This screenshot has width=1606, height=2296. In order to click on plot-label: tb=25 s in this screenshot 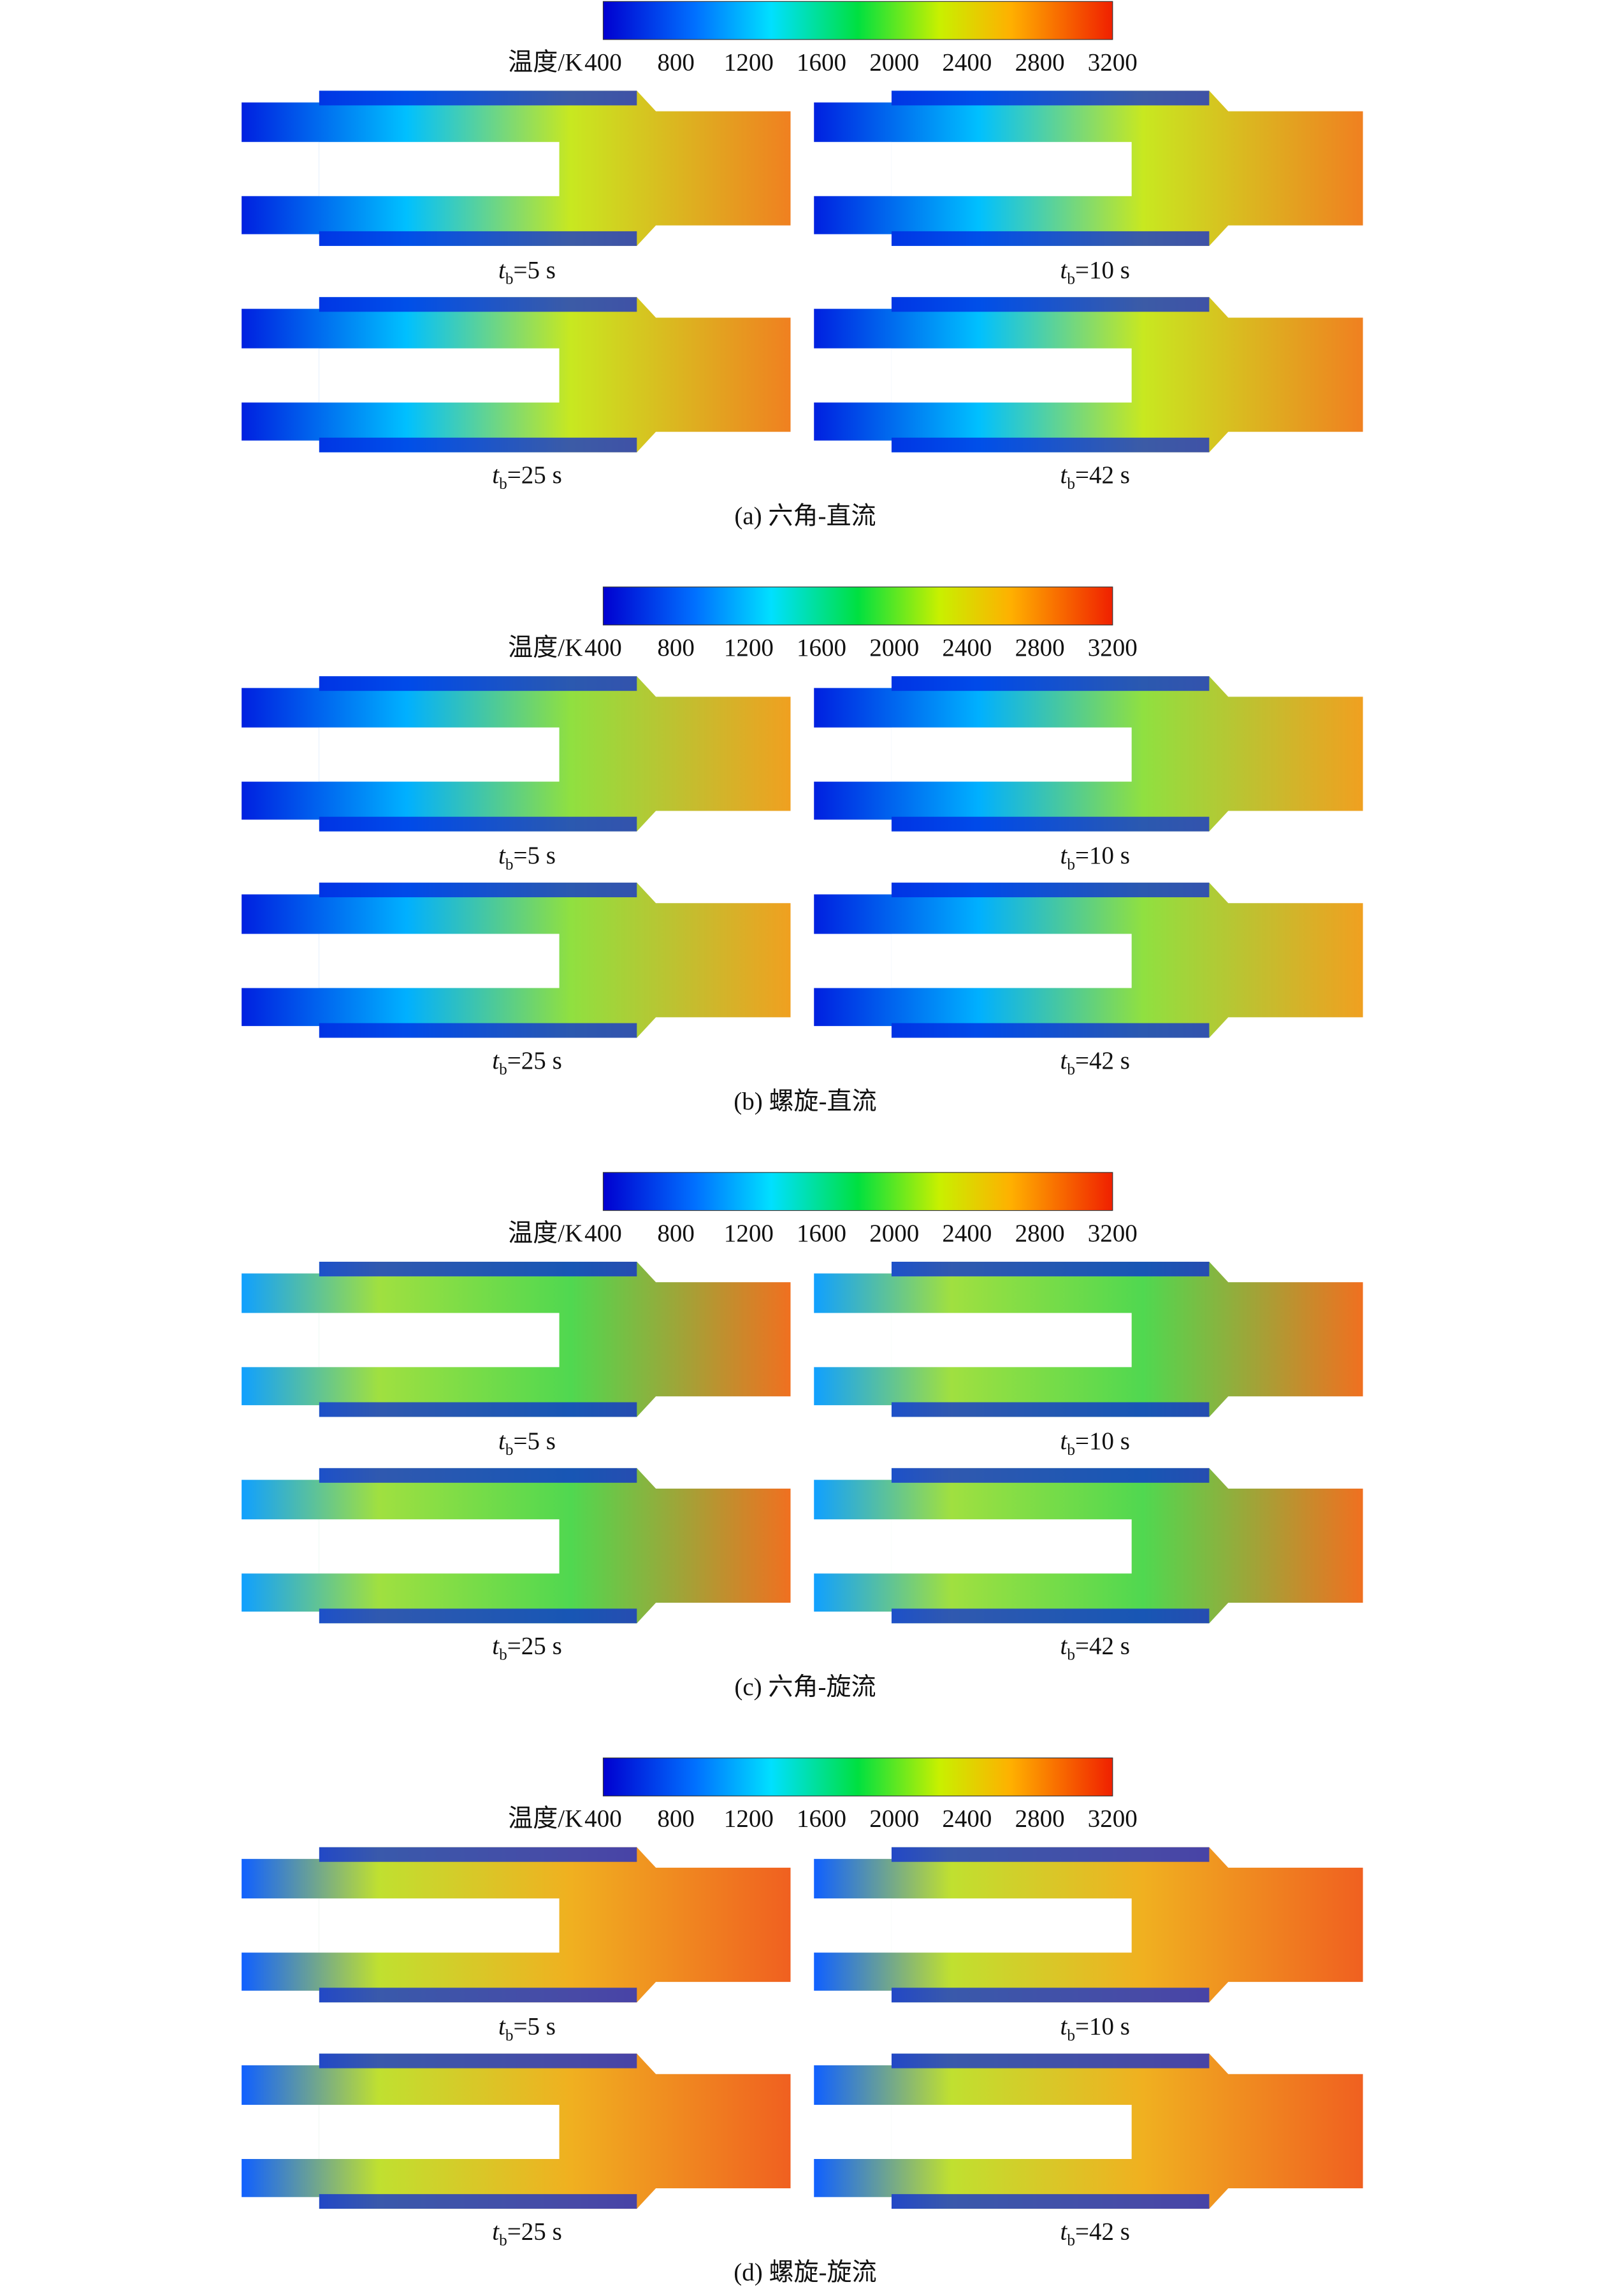, I will do `click(526, 1062)`.